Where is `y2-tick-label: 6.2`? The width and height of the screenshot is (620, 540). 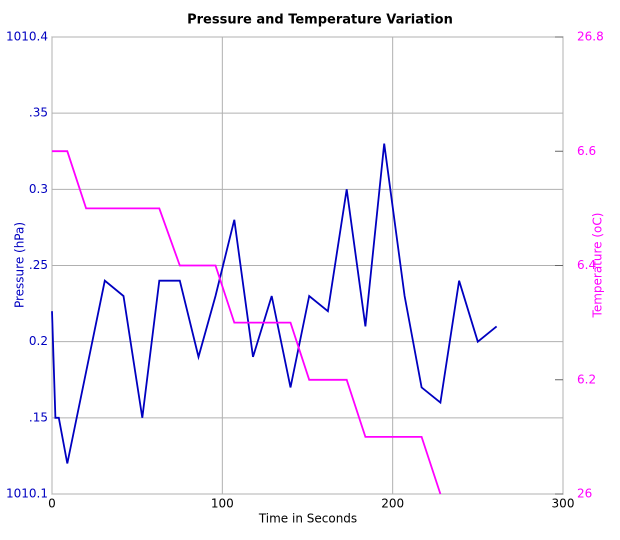 y2-tick-label: 6.2 is located at coordinates (586, 379).